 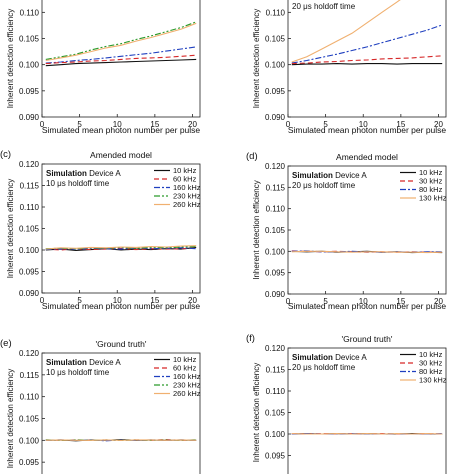 What do you see at coordinates (187, 393) in the screenshot?
I see `legend-label: 260 kHz` at bounding box center [187, 393].